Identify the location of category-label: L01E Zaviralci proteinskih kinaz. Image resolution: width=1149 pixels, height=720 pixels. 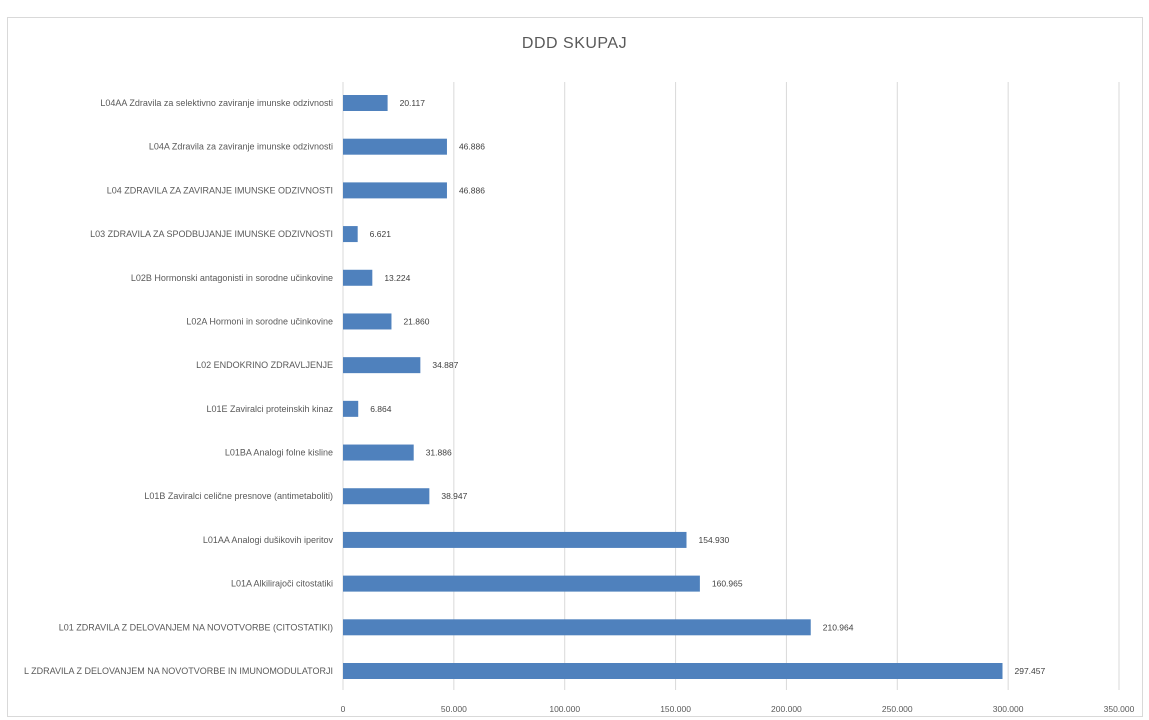
(269, 409).